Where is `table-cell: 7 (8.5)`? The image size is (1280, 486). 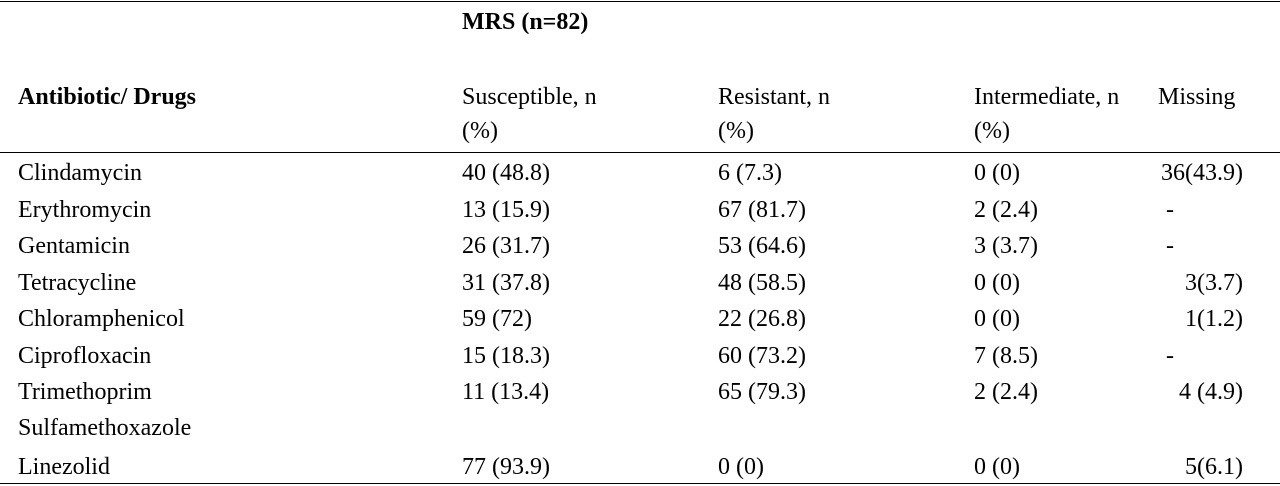 table-cell: 7 (8.5) is located at coordinates (1006, 355).